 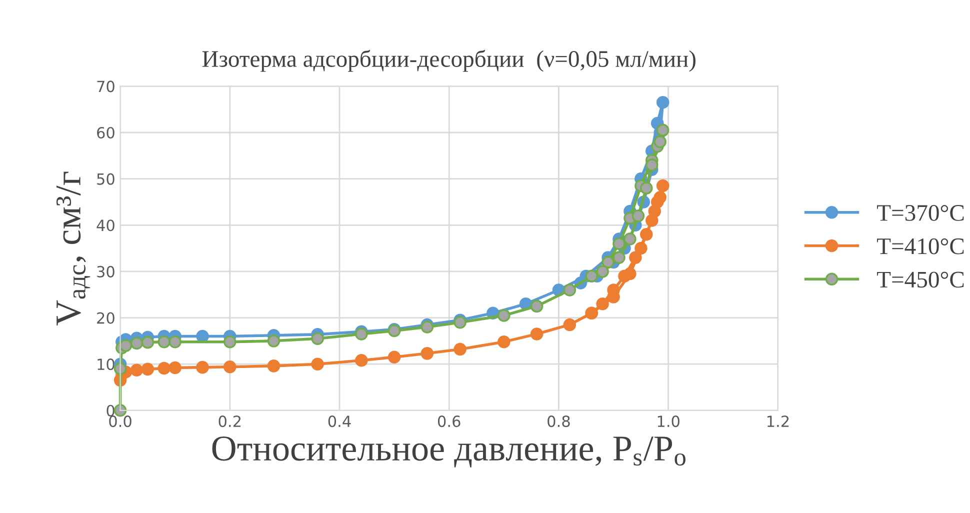 I want to click on chart-title: Изотерма адсорбции-десорбции (ν=0,05 мл/мин), so click(x=449, y=61).